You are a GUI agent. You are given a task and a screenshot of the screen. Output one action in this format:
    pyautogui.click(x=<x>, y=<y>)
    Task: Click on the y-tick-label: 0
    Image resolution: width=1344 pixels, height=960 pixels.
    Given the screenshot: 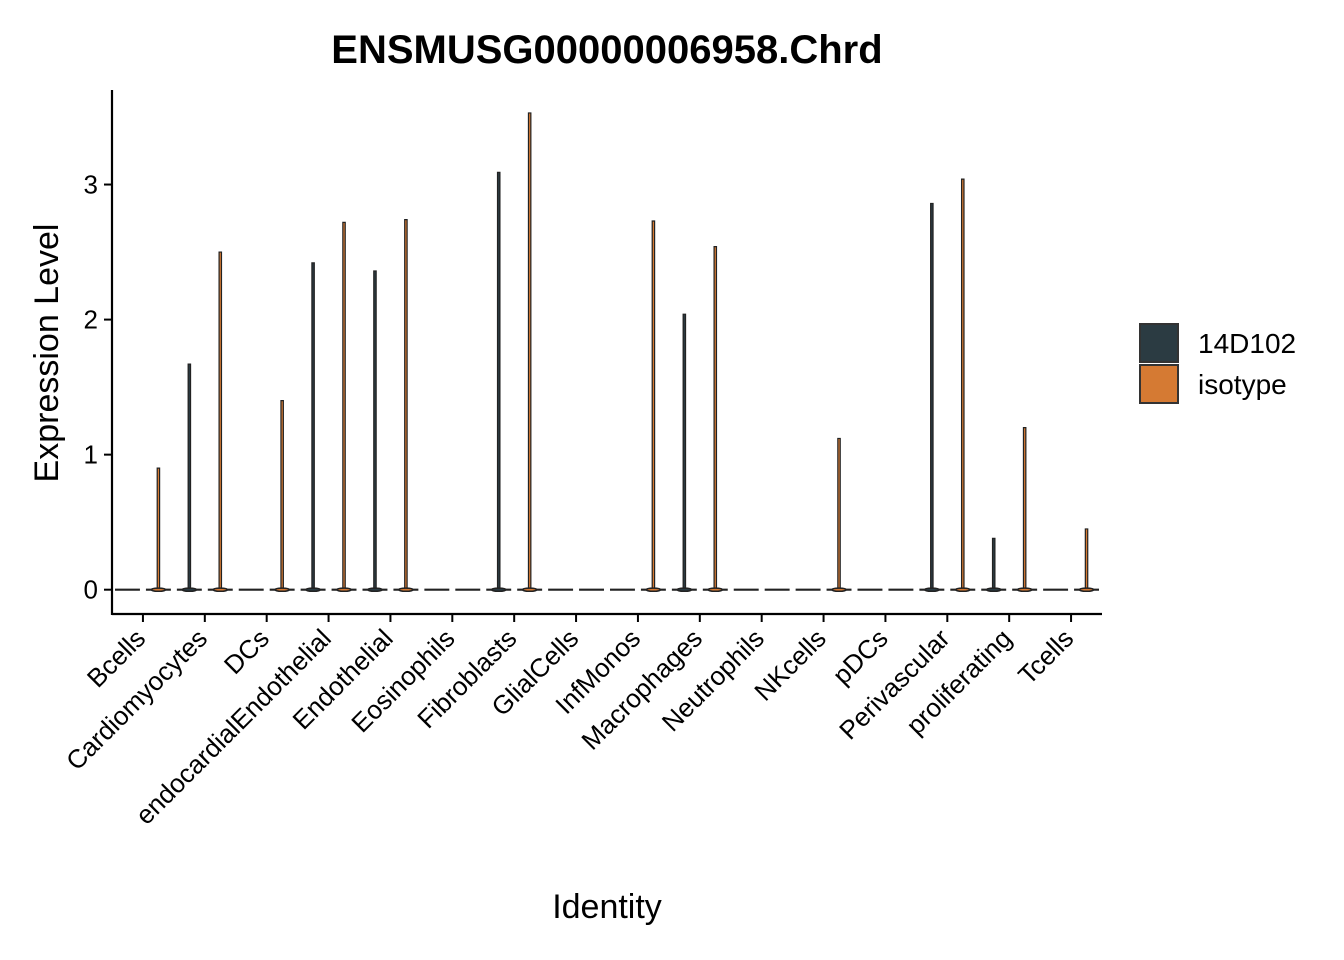 What is the action you would take?
    pyautogui.click(x=91, y=590)
    